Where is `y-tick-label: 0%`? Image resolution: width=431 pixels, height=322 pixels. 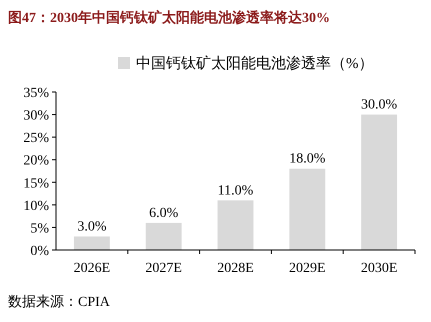
y-tick-label: 0% is located at coordinates (40, 251).